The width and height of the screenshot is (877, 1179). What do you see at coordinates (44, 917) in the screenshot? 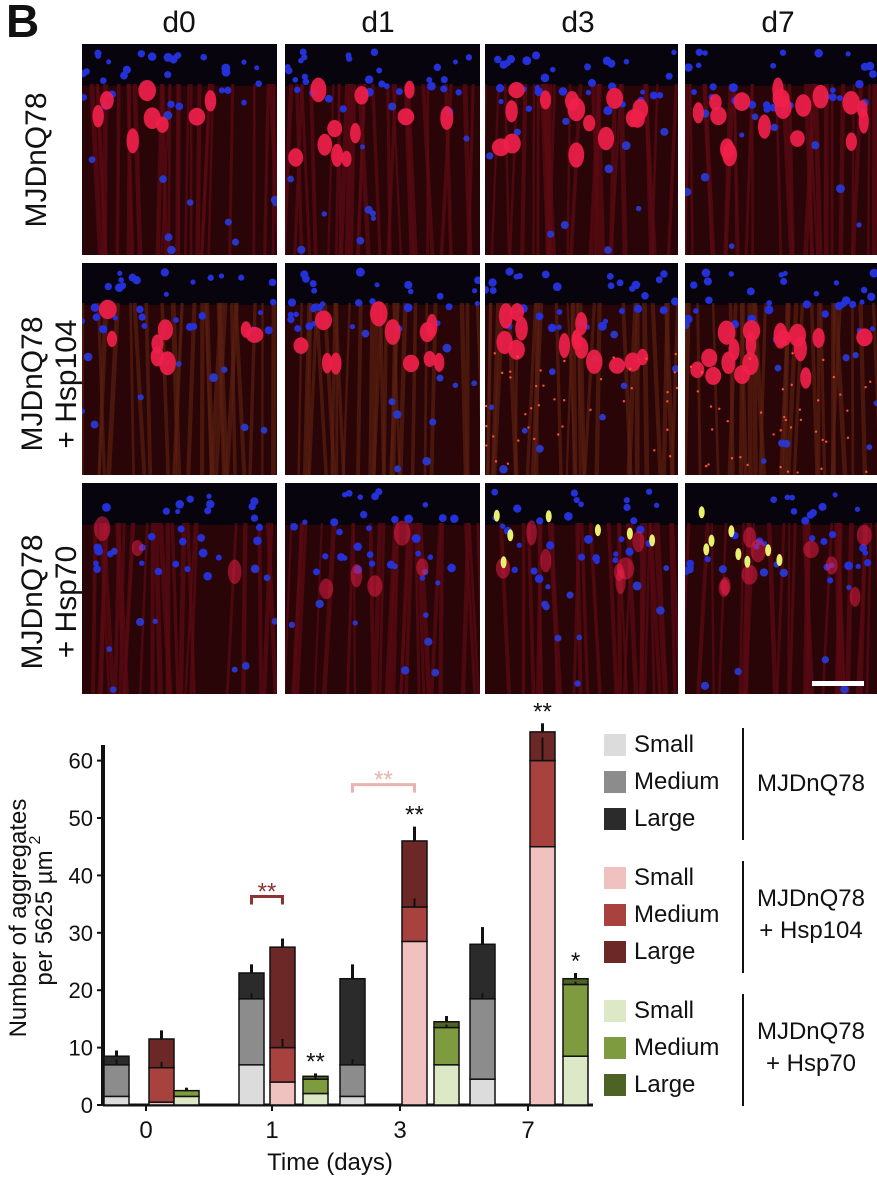
I see `y-axis-label-2: per 5625 µm` at bounding box center [44, 917].